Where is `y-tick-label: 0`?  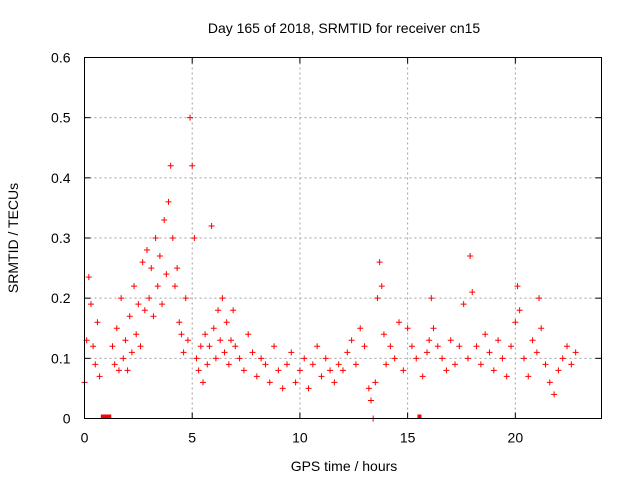 y-tick-label: 0 is located at coordinates (67, 419).